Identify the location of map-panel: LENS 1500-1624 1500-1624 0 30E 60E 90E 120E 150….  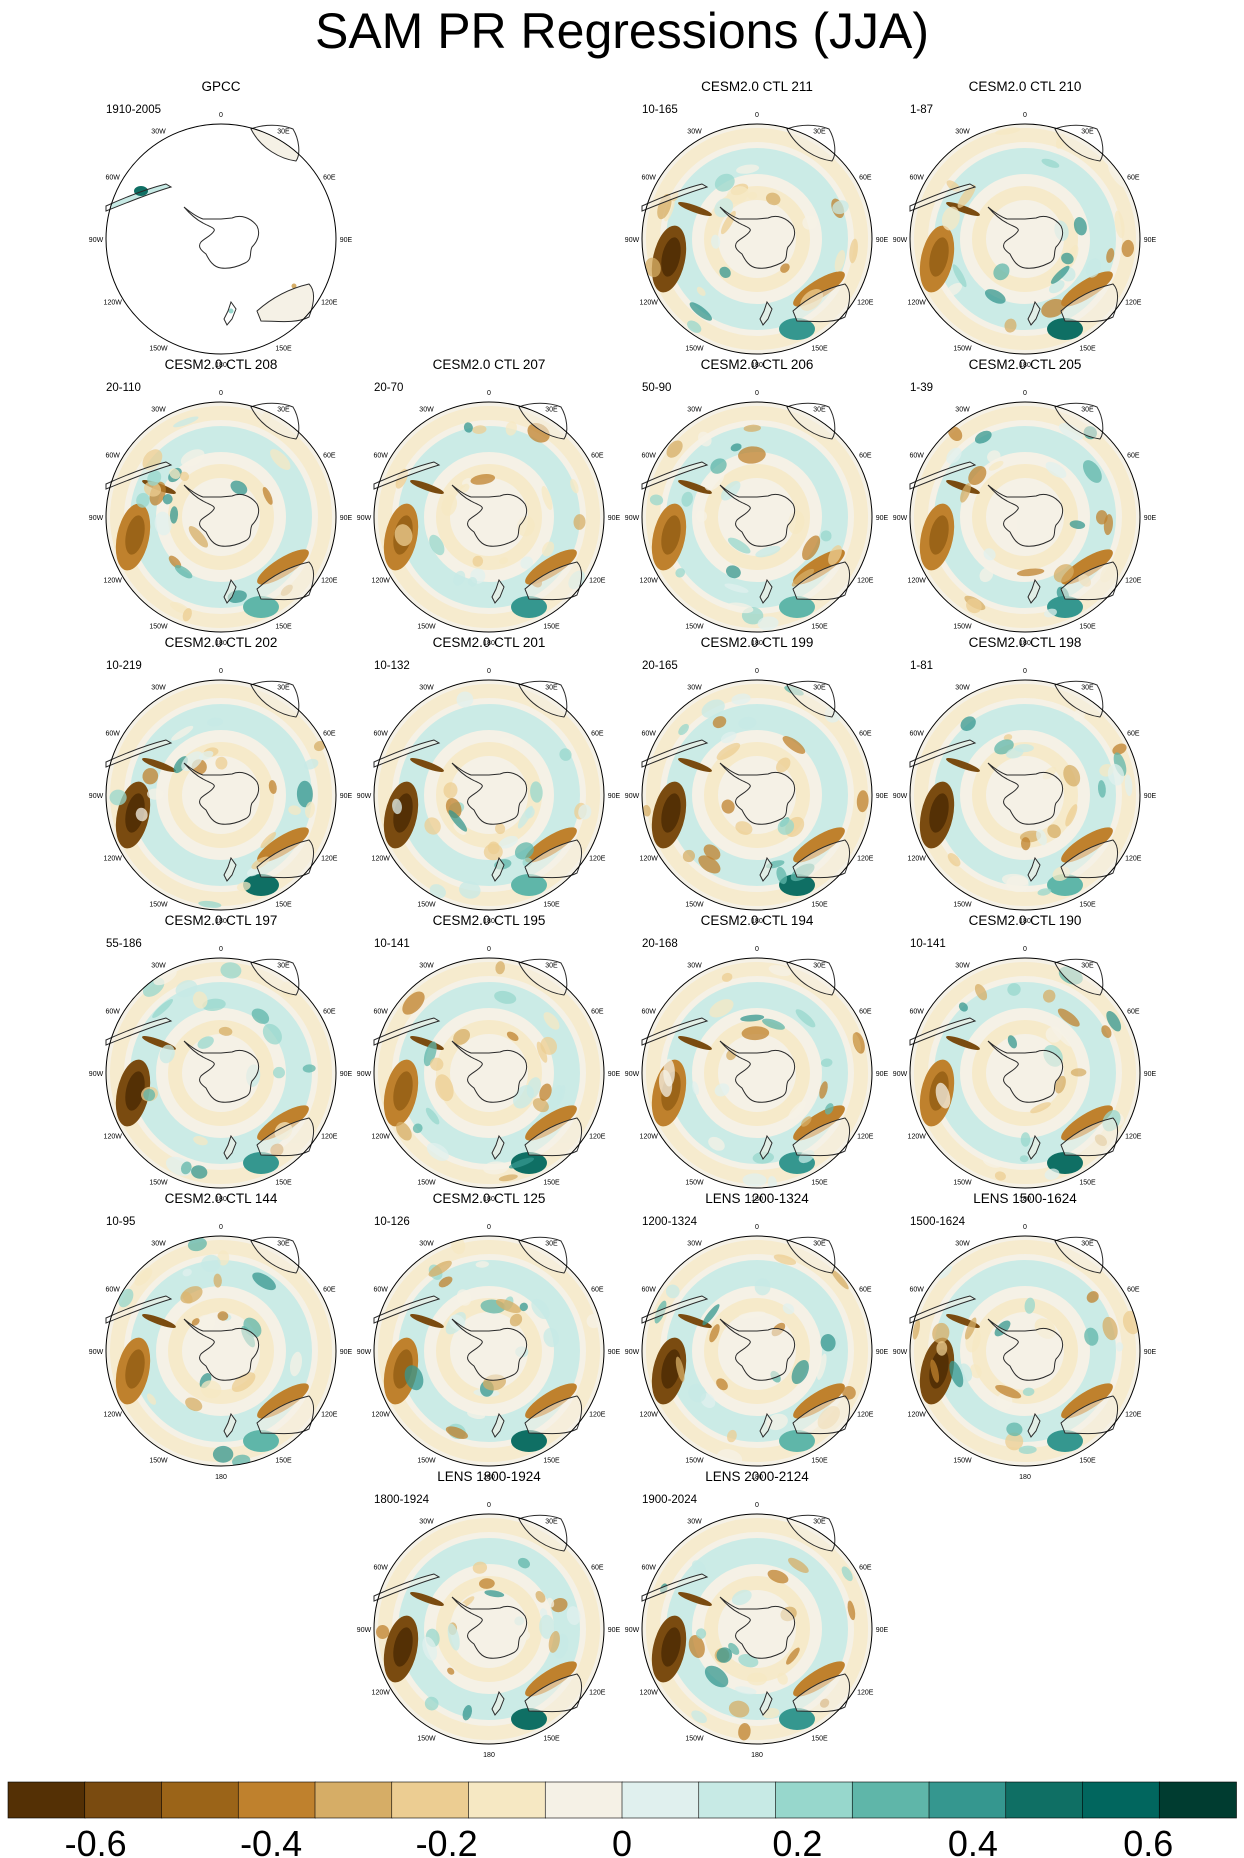
(1025, 1336).